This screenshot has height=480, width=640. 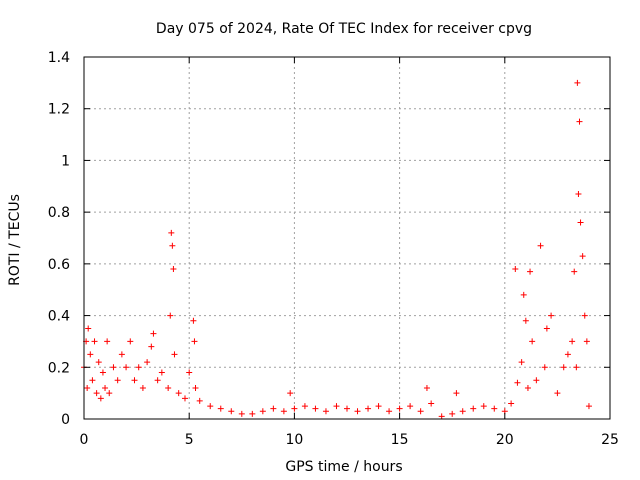 I want to click on y-tick-label: 0.4, so click(x=59, y=317).